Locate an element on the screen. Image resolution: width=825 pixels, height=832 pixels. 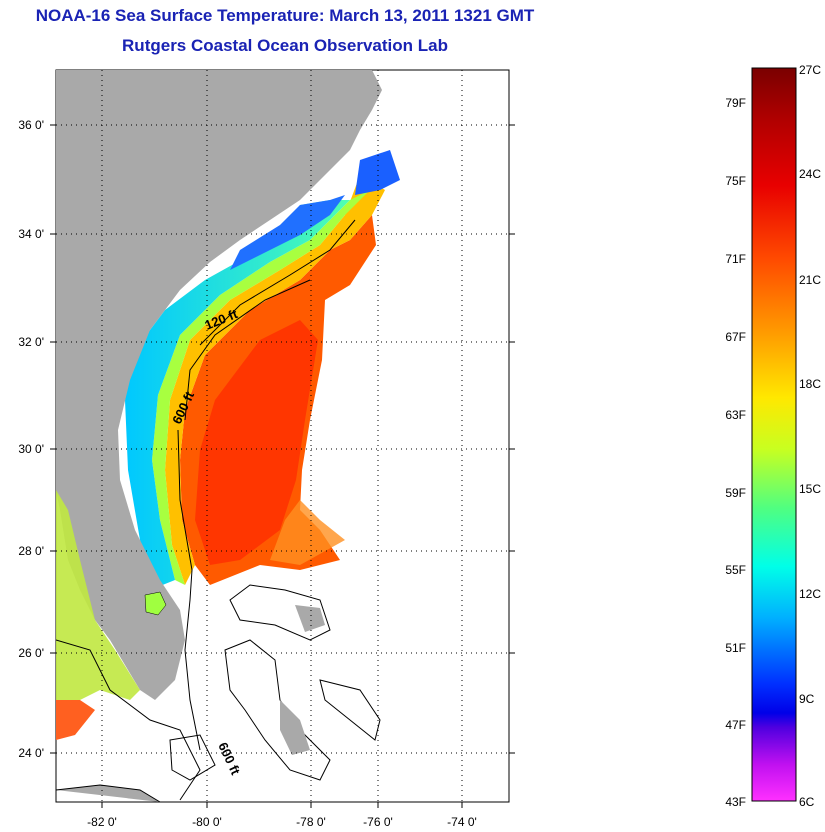
contour-florida-shelf is located at coordinates (189, 590).